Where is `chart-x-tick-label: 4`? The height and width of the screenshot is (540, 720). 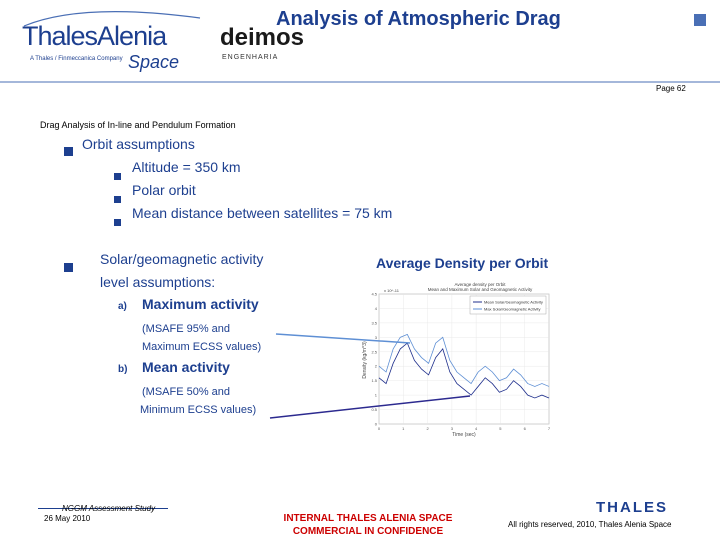
chart-x-tick-label: 4 is located at coordinates (476, 428).